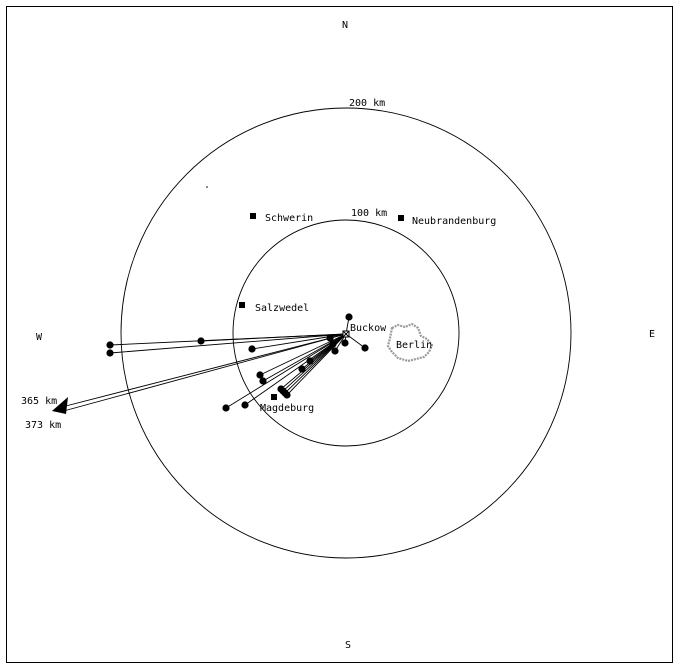 The width and height of the screenshot is (681, 669). What do you see at coordinates (39, 401) in the screenshot?
I see `off-map-label-365km: 365 km` at bounding box center [39, 401].